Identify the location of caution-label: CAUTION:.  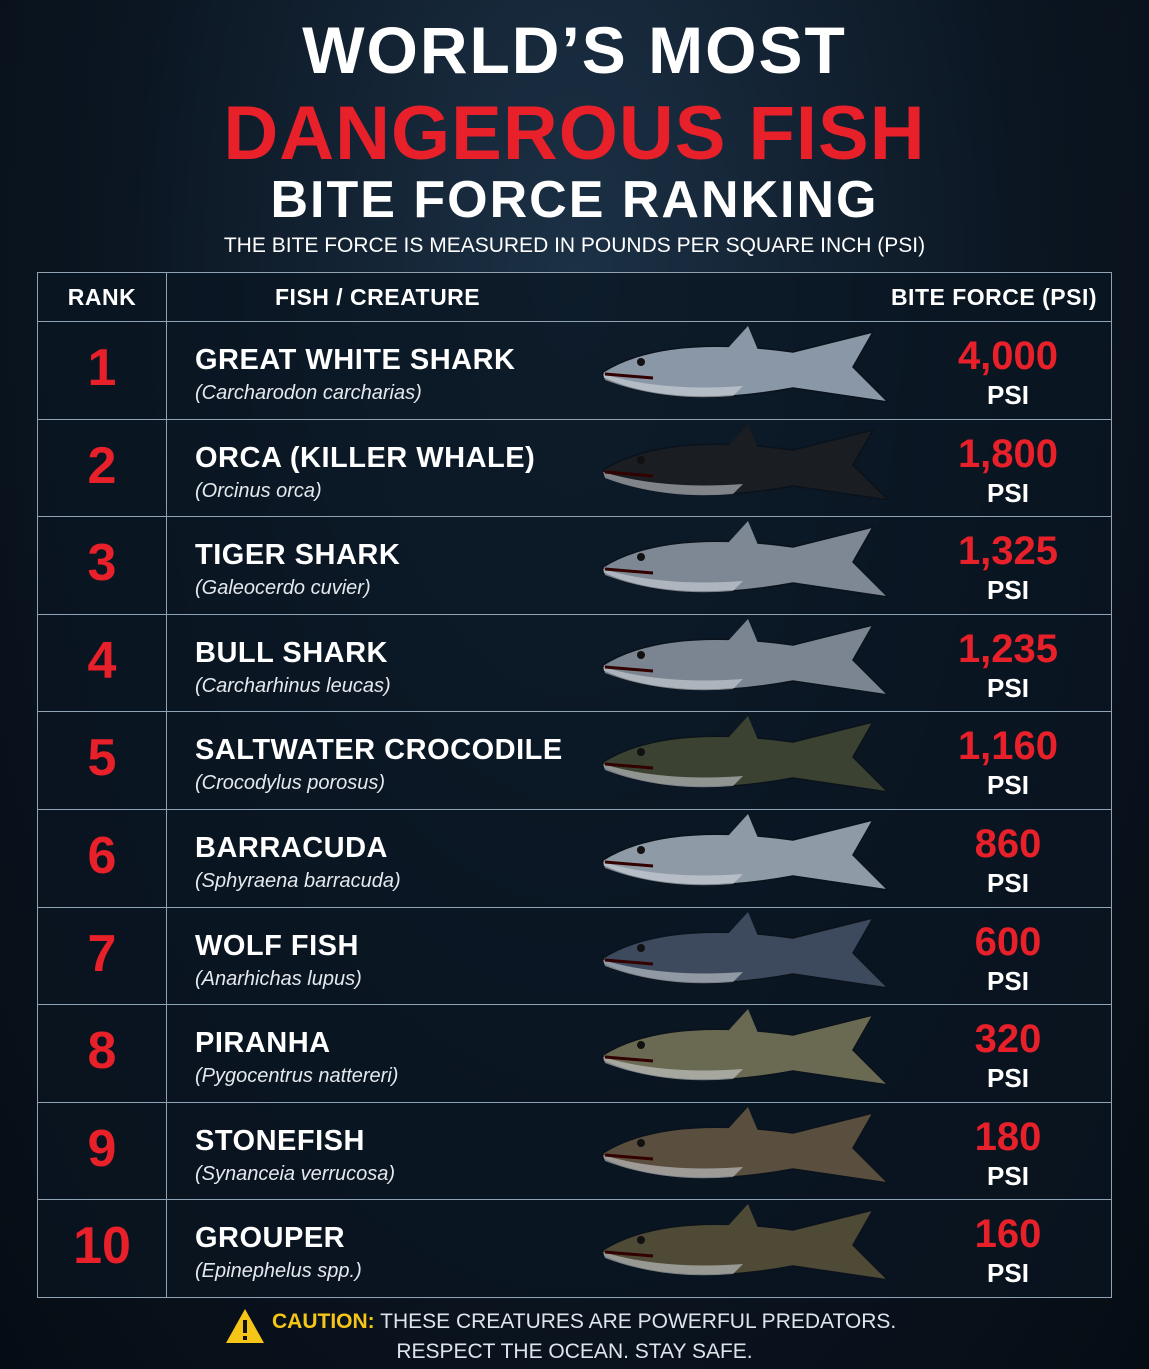
(323, 1321).